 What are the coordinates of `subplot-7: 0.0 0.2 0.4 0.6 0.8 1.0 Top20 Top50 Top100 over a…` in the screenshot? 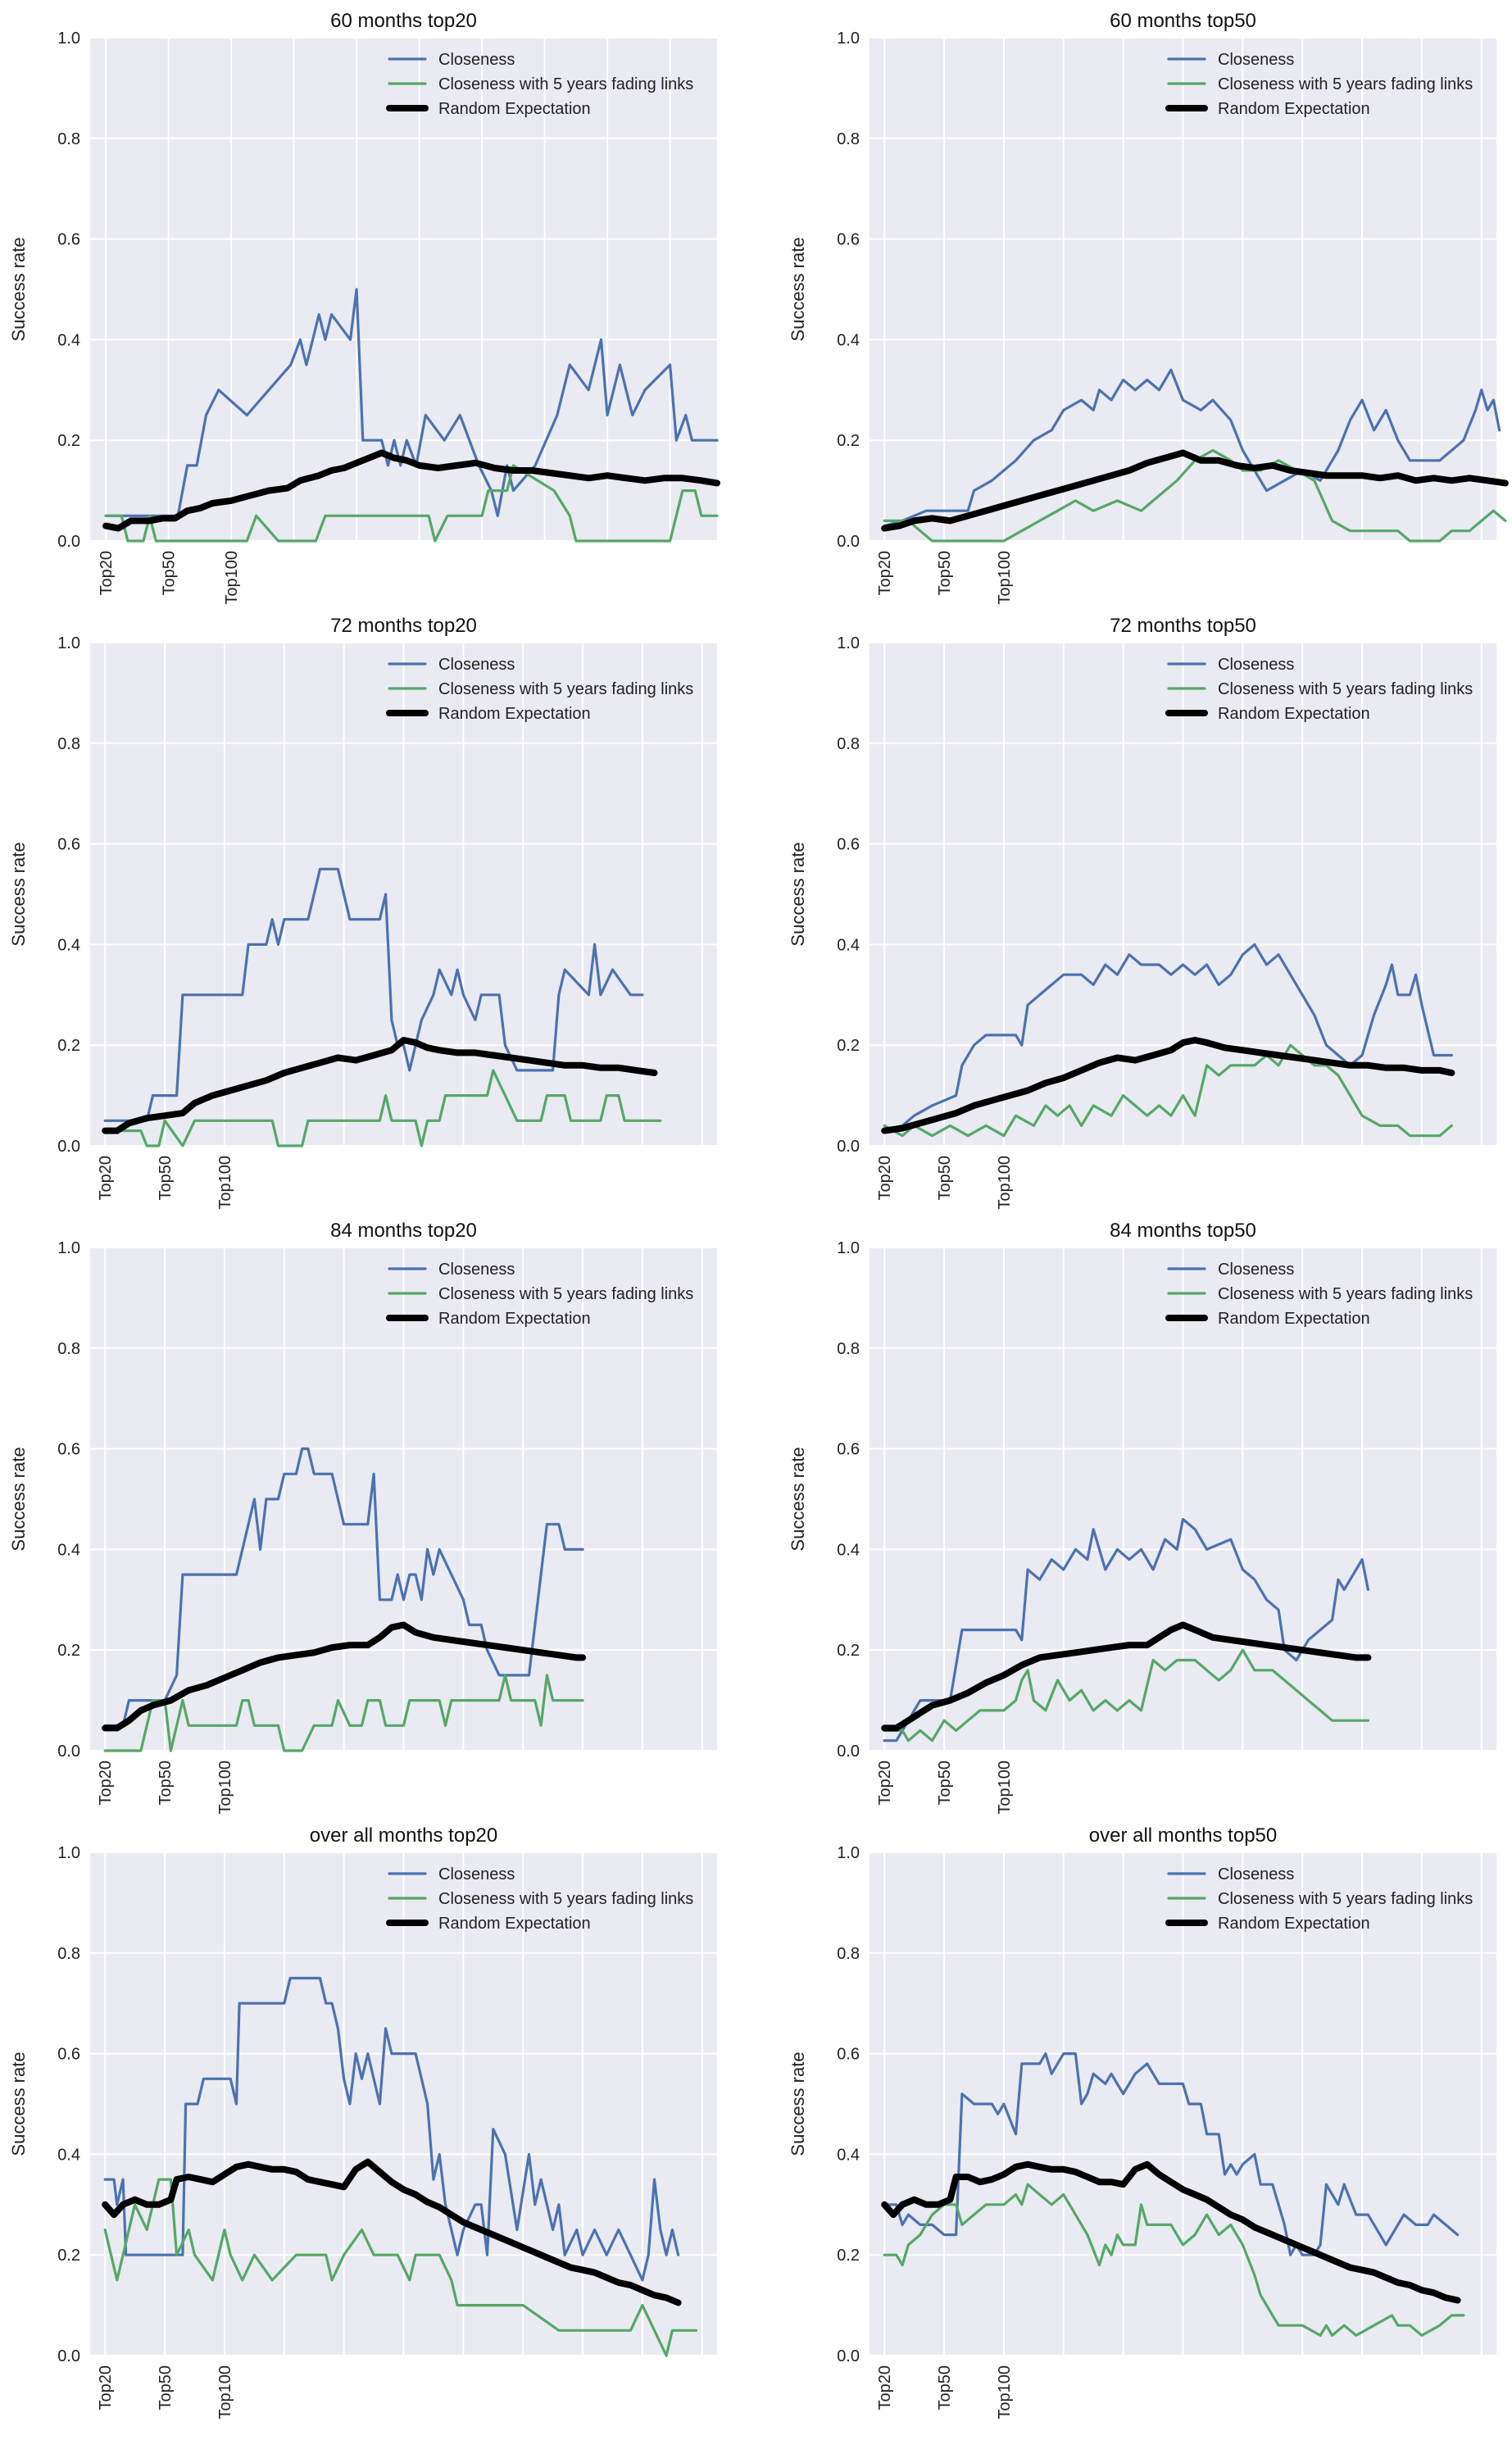 It's located at (362, 2122).